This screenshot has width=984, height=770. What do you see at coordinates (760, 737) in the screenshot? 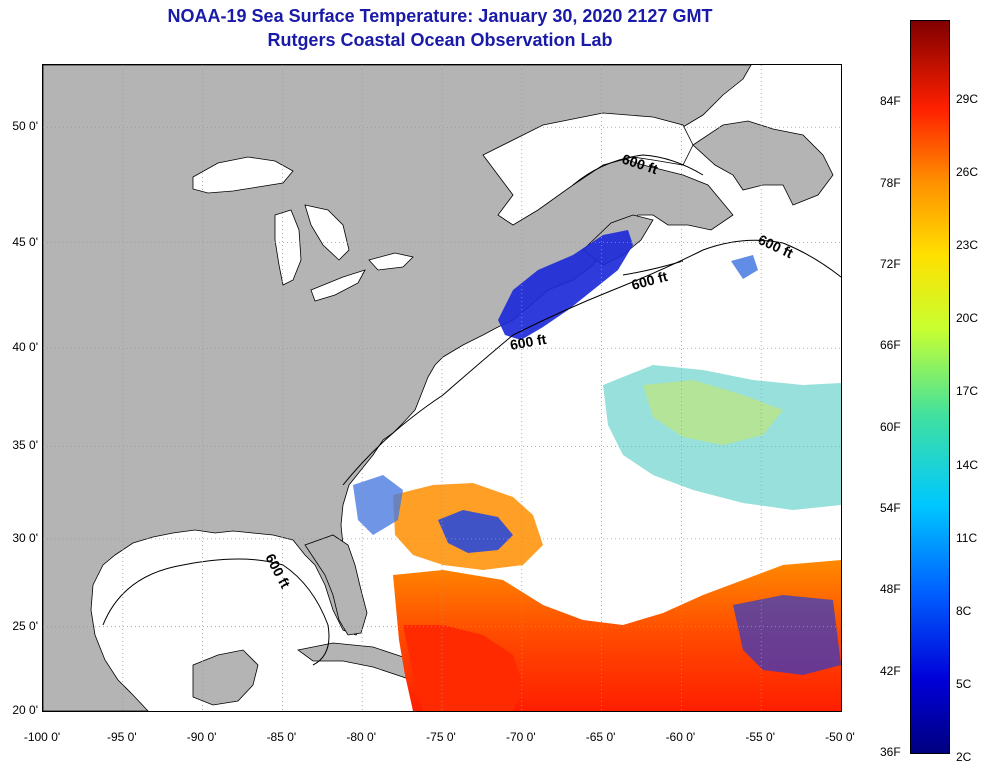
I see `longitude-label: -55 0'` at bounding box center [760, 737].